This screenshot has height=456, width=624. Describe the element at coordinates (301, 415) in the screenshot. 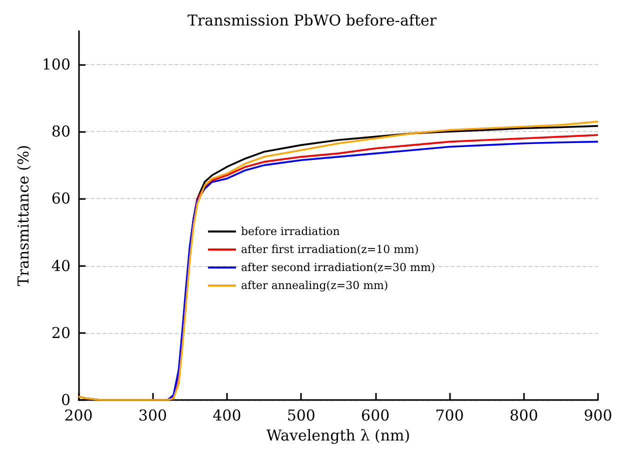

I see `x-tick-label: 500` at that location.